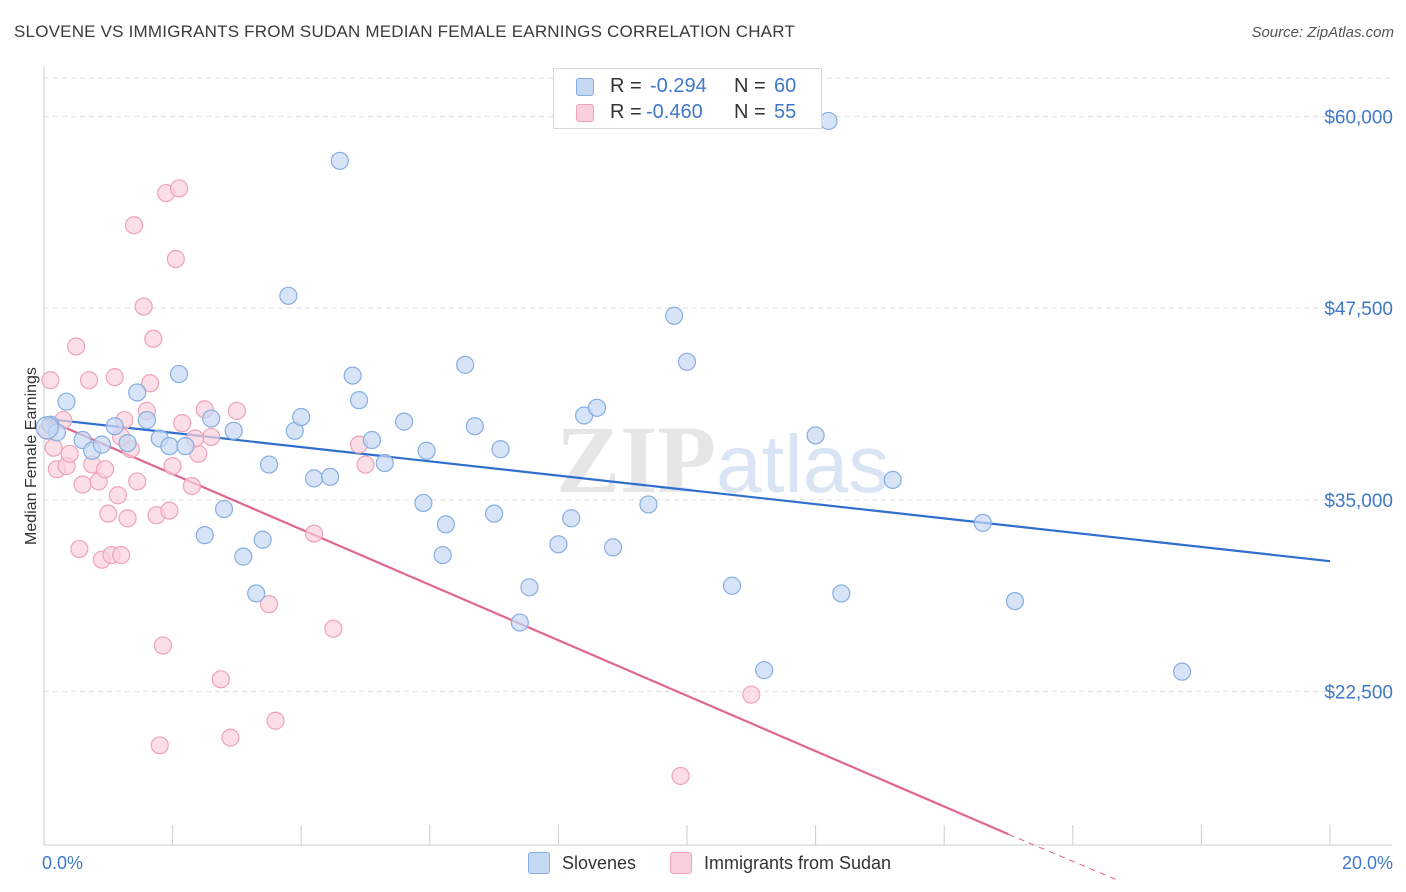  Describe the element at coordinates (62, 863) in the screenshot. I see `x-tick-label: 0.0%` at that location.